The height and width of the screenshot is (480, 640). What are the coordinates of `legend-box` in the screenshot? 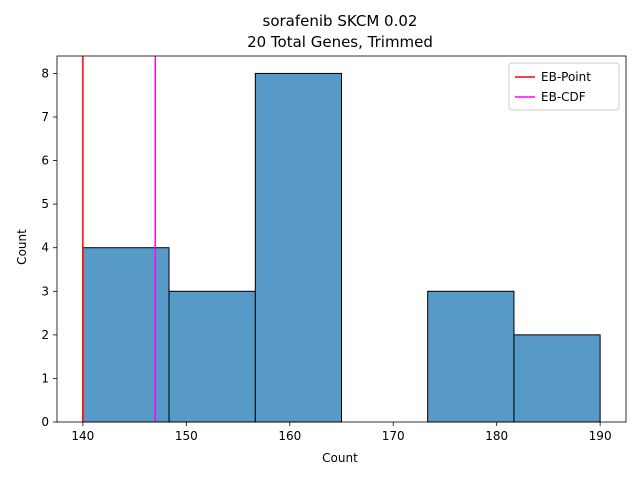 It's located at (564, 86).